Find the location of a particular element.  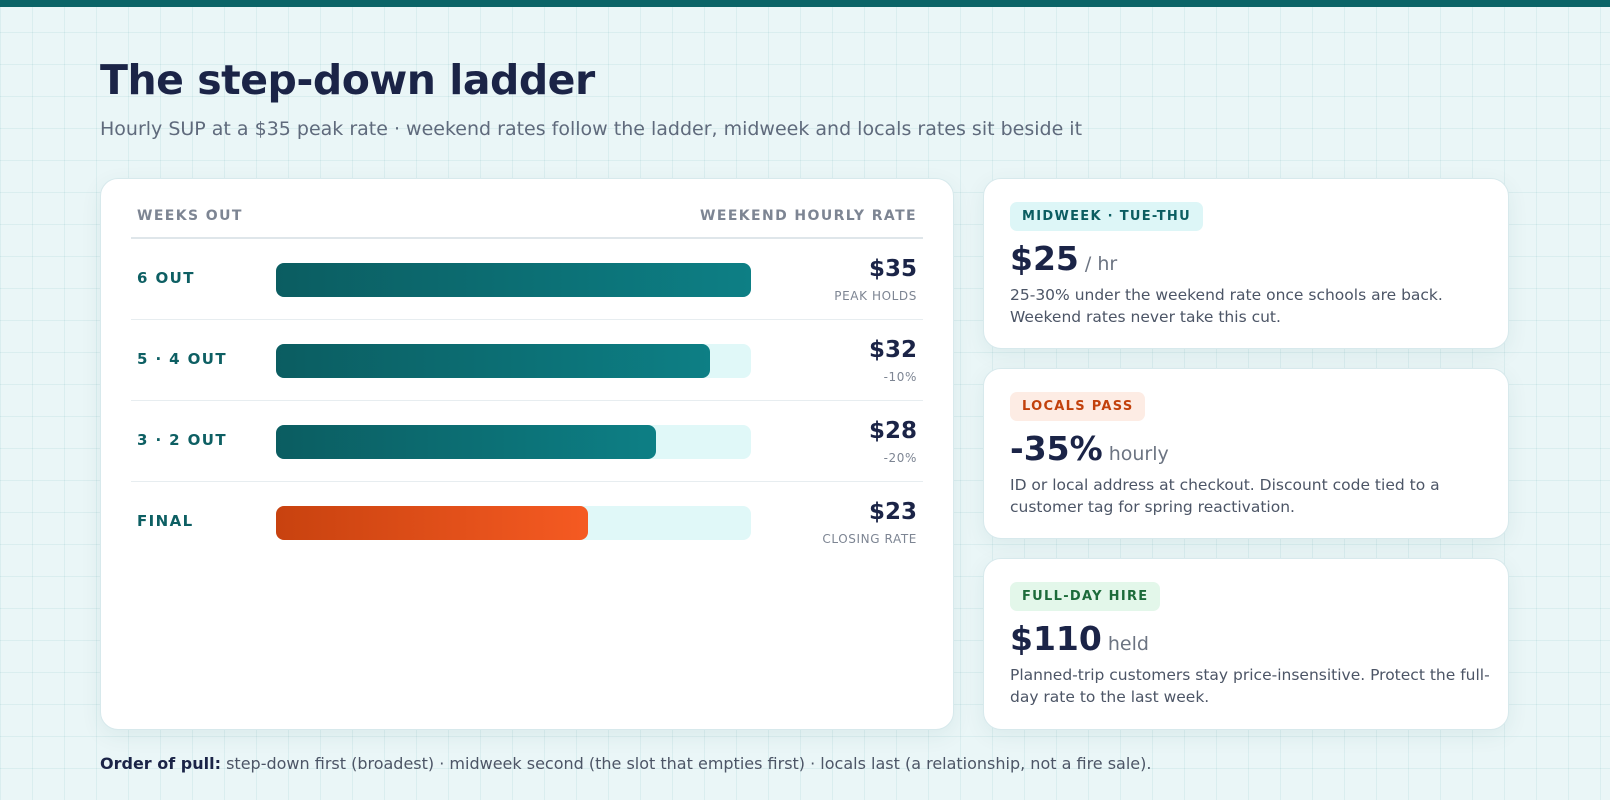

ladder-row-3-2-out: 3 · 2 OUT $28 -20% is located at coordinates (527, 441).